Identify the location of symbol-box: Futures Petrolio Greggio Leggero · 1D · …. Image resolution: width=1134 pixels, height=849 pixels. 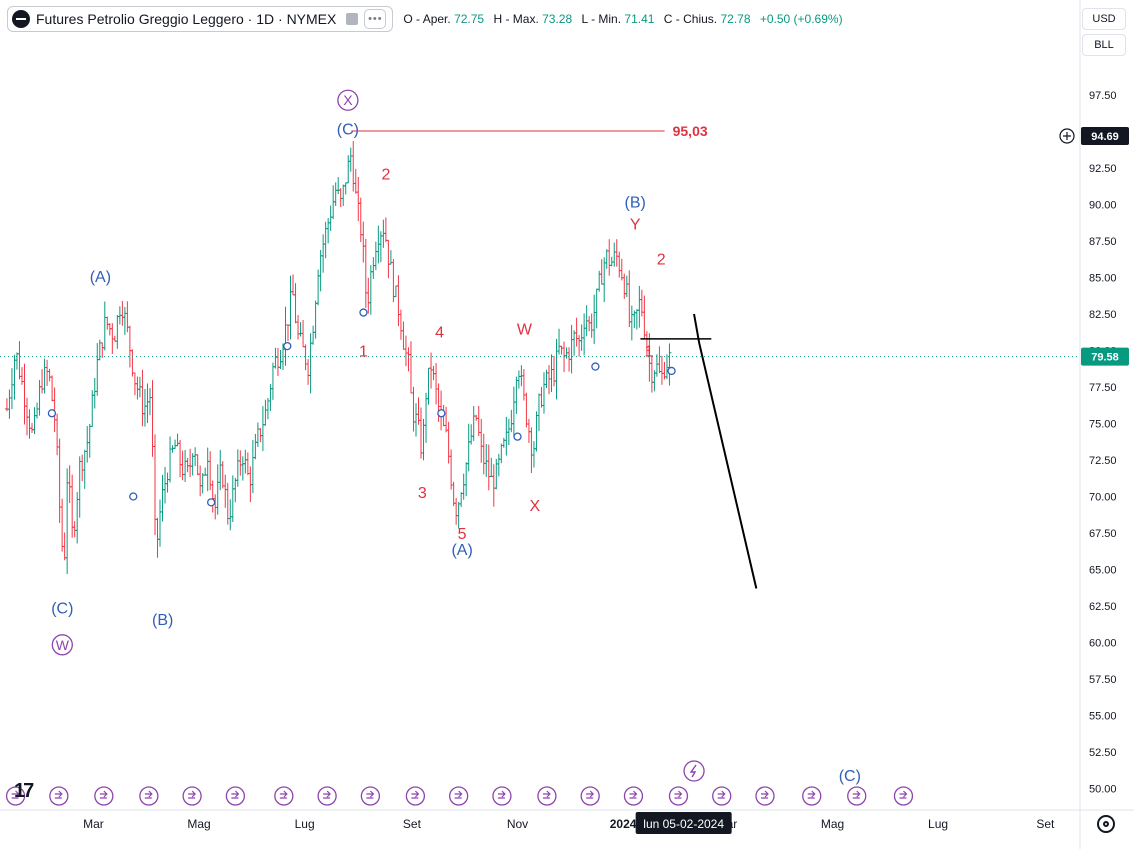
(200, 19).